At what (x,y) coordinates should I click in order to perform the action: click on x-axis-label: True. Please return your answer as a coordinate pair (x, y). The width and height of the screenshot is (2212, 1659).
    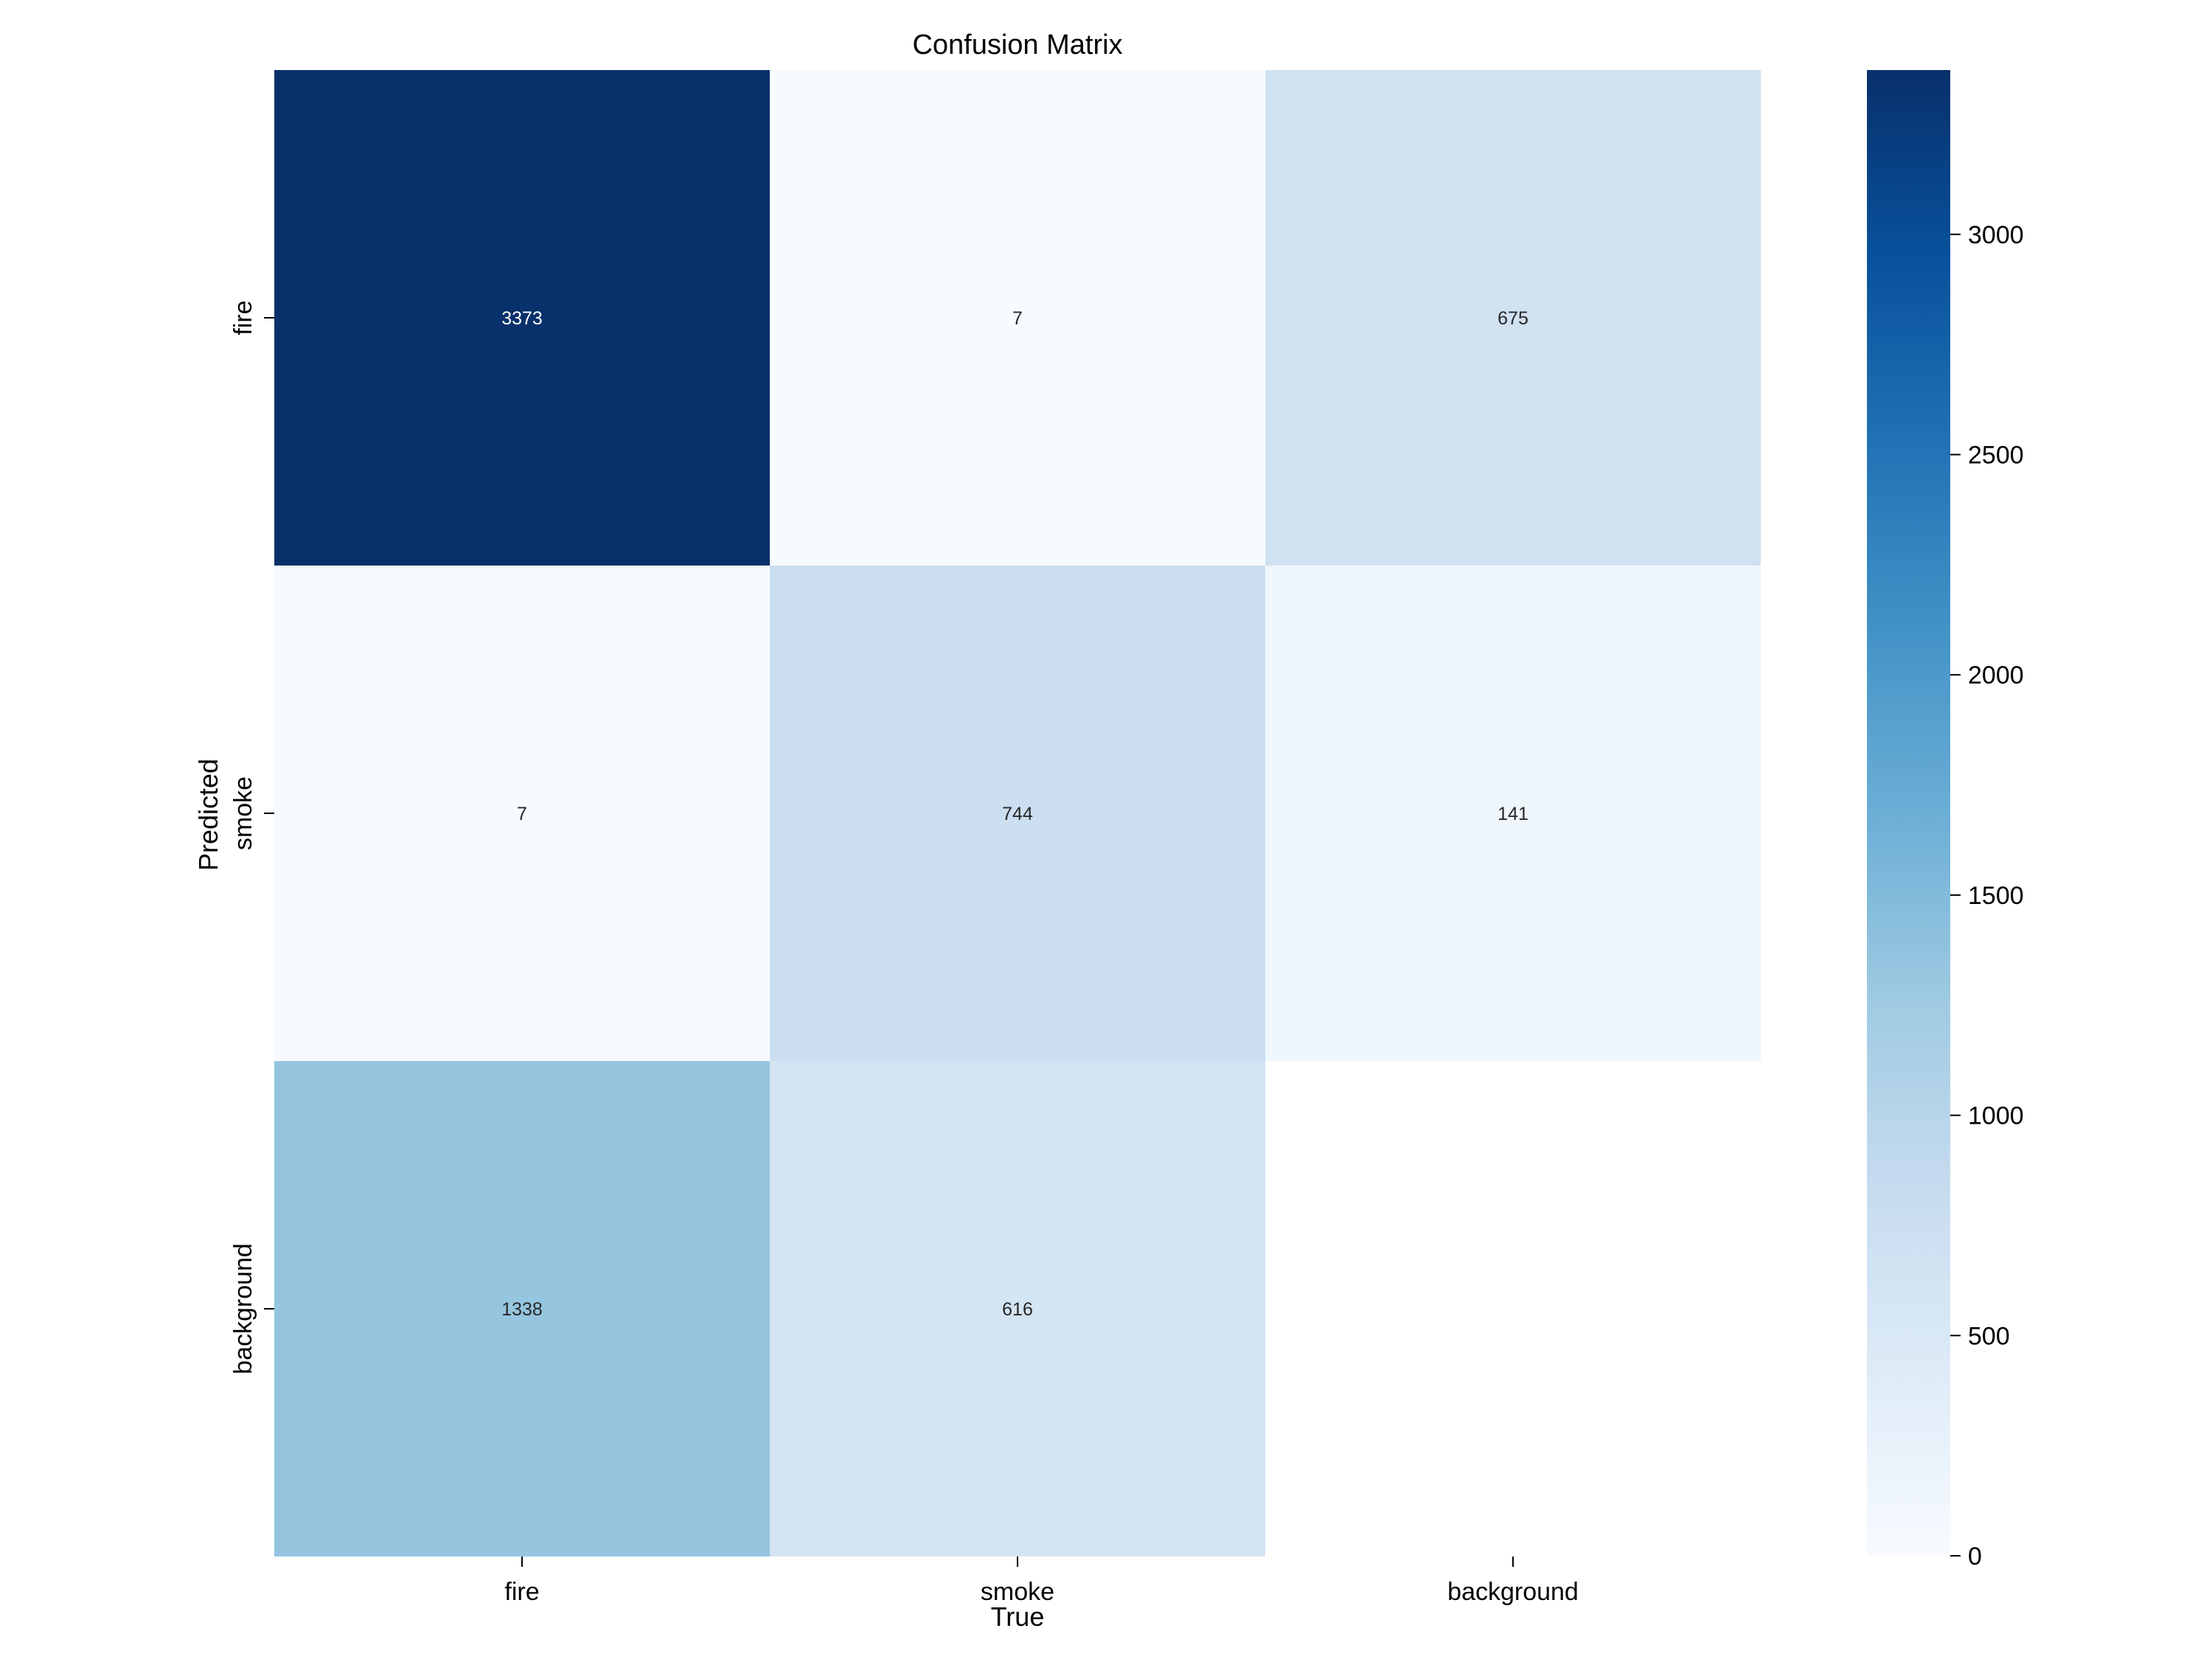
    Looking at the image, I should click on (1018, 1616).